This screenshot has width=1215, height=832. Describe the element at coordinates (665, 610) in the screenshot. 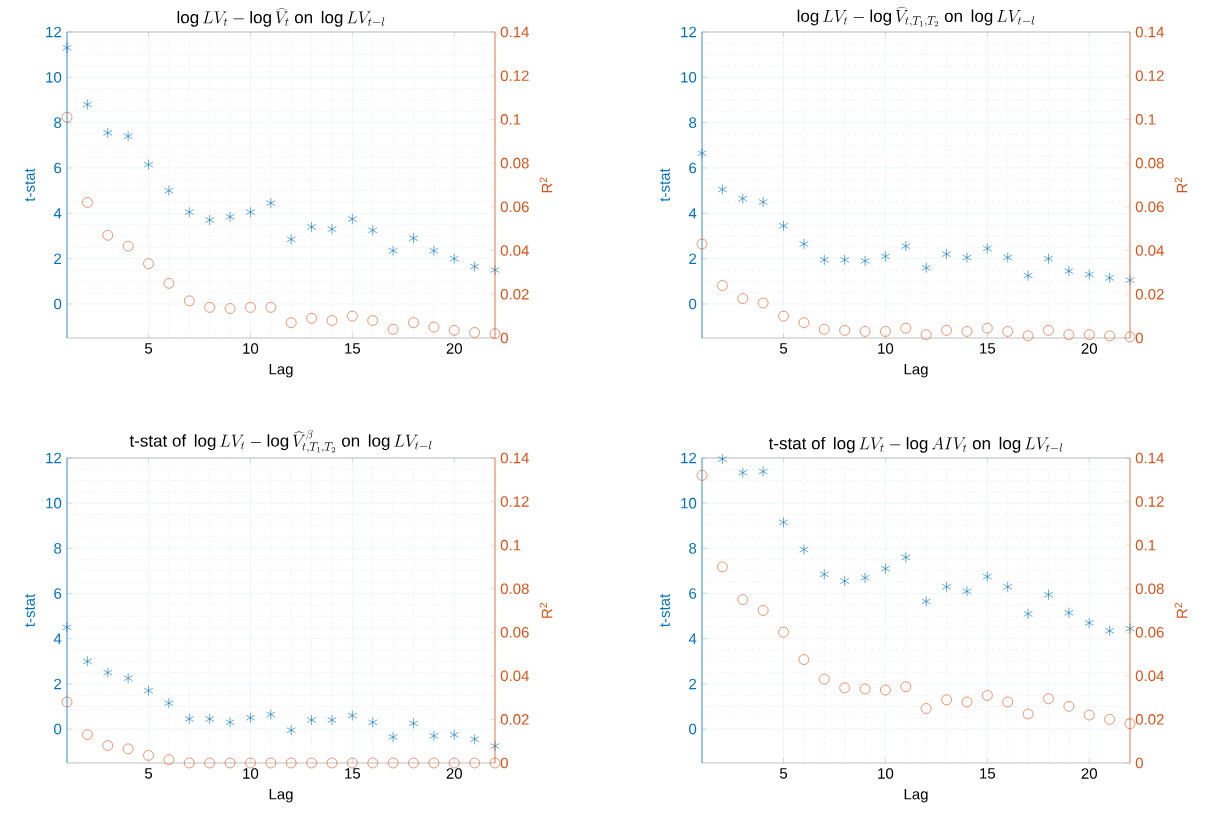

I see `y-axis-title: t-stat` at that location.